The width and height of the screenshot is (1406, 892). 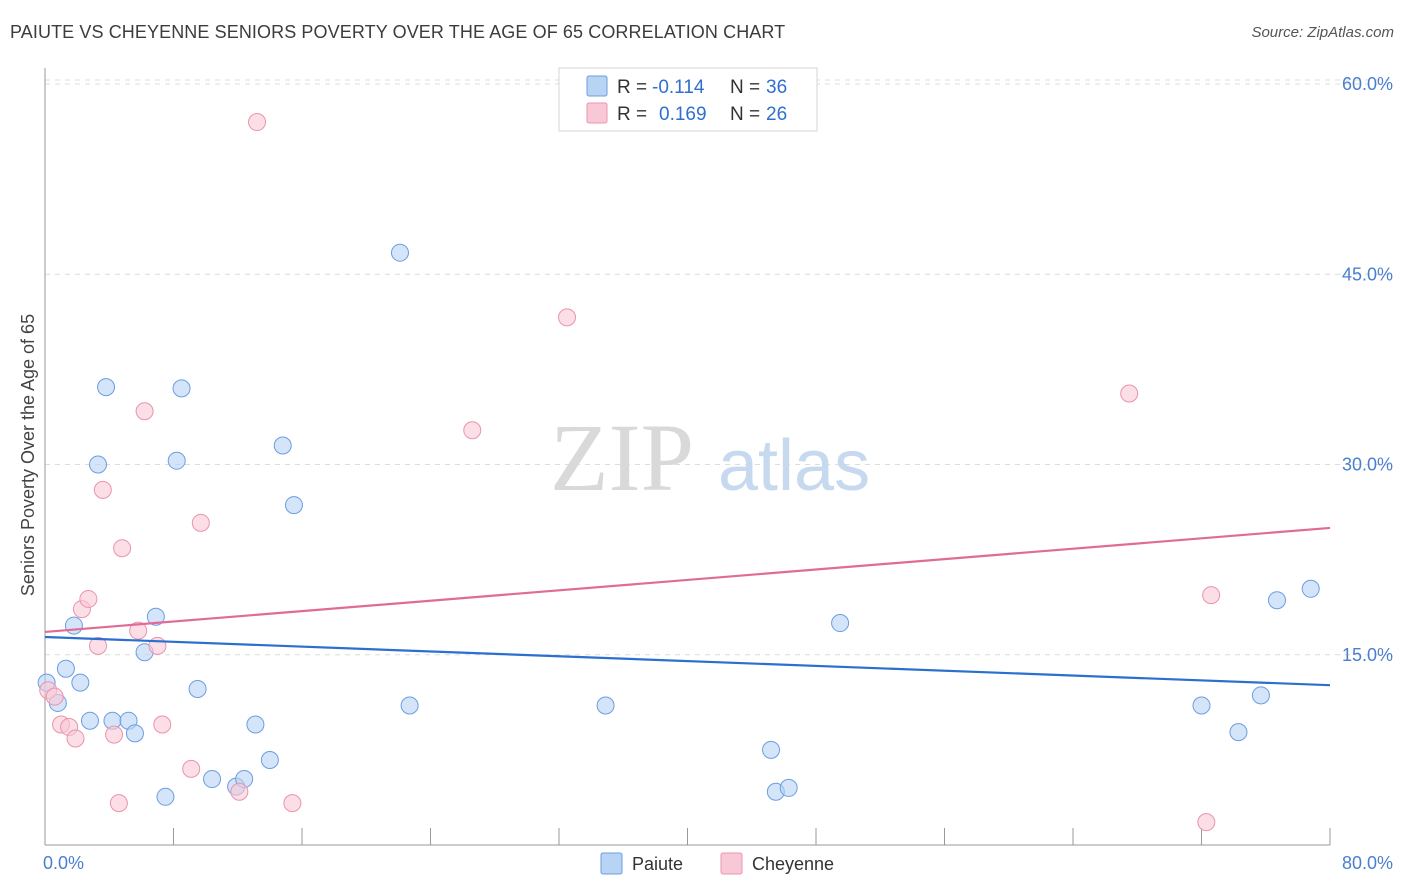 What do you see at coordinates (687, 580) in the screenshot?
I see `cheyenne-trend-line` at bounding box center [687, 580].